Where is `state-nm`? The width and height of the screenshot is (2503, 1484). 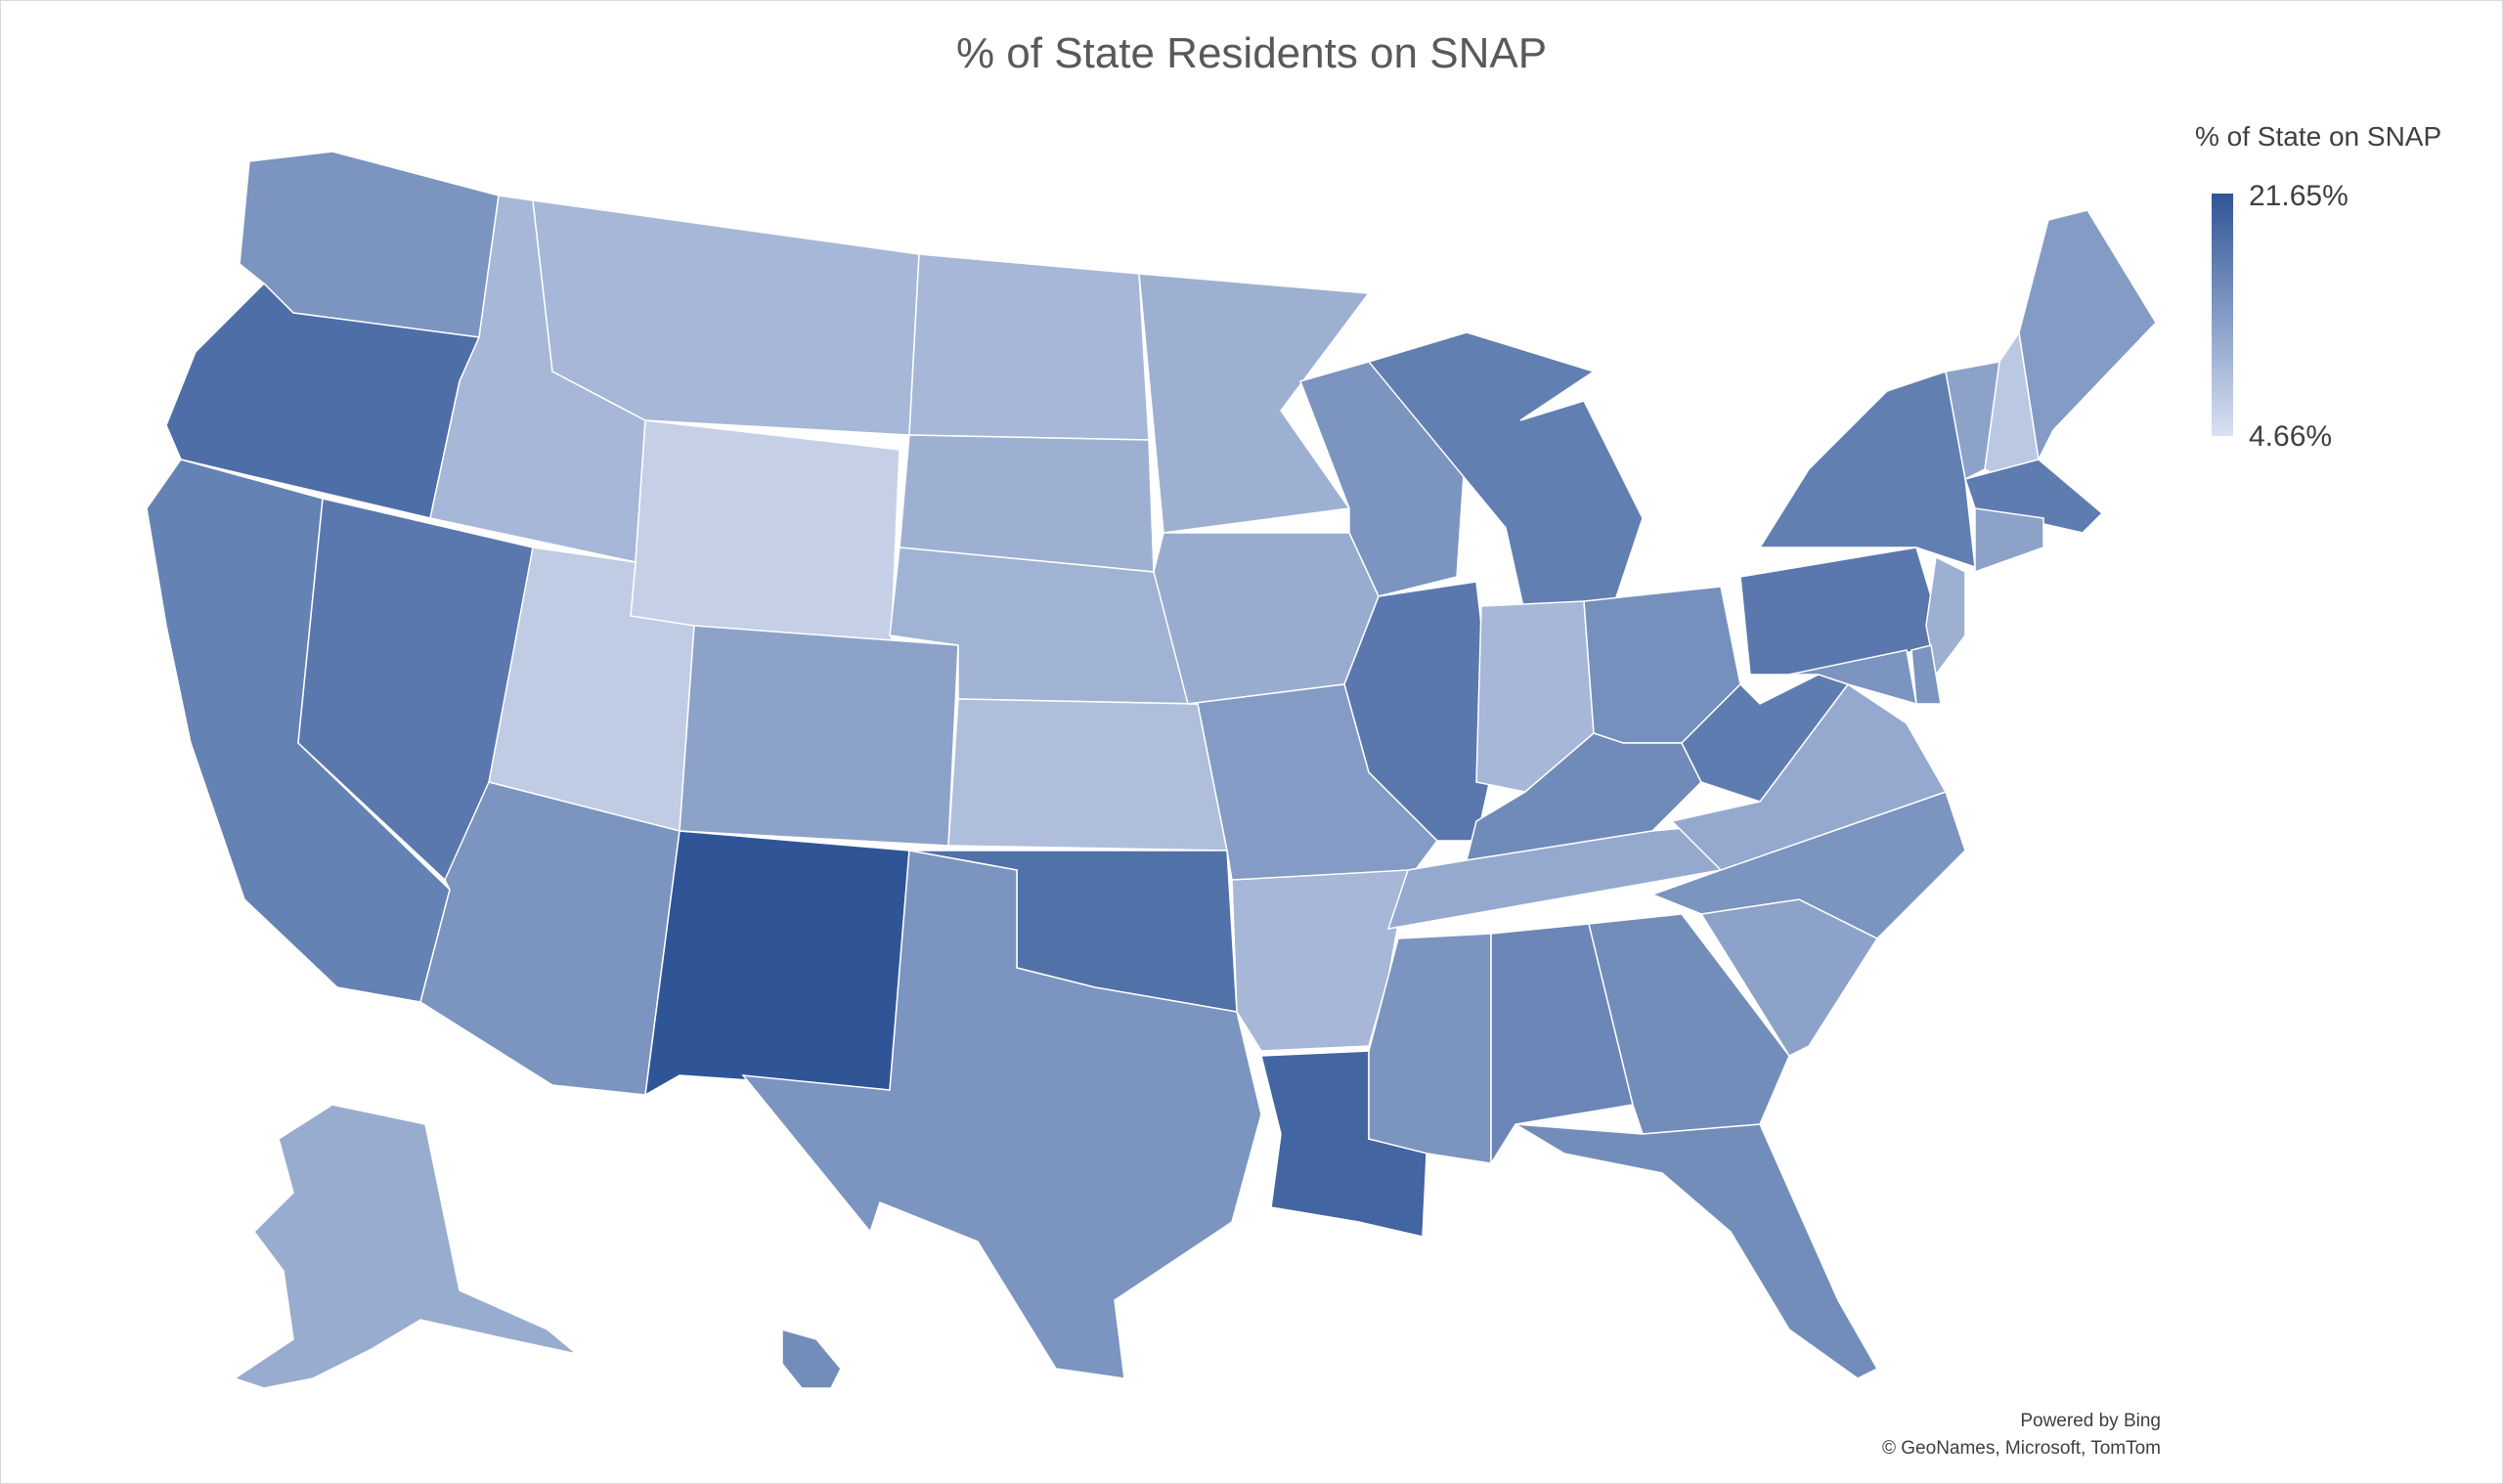 state-nm is located at coordinates (777, 963).